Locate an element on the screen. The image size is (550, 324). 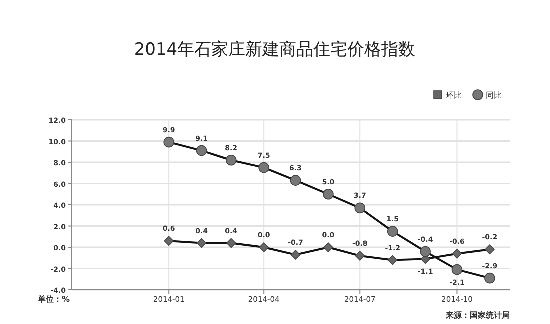
legend-label: 环比 is located at coordinates (454, 95).